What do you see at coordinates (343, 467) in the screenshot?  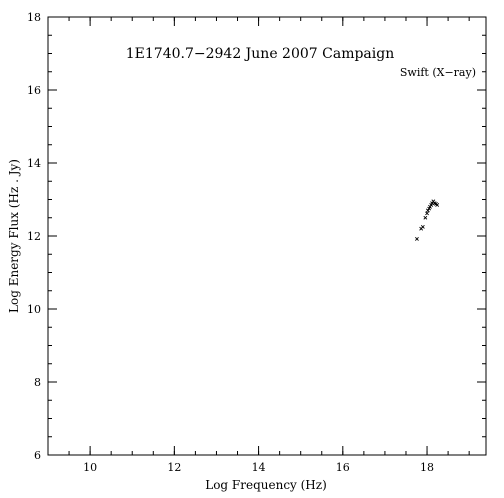 I see `x-tick-label: 16` at bounding box center [343, 467].